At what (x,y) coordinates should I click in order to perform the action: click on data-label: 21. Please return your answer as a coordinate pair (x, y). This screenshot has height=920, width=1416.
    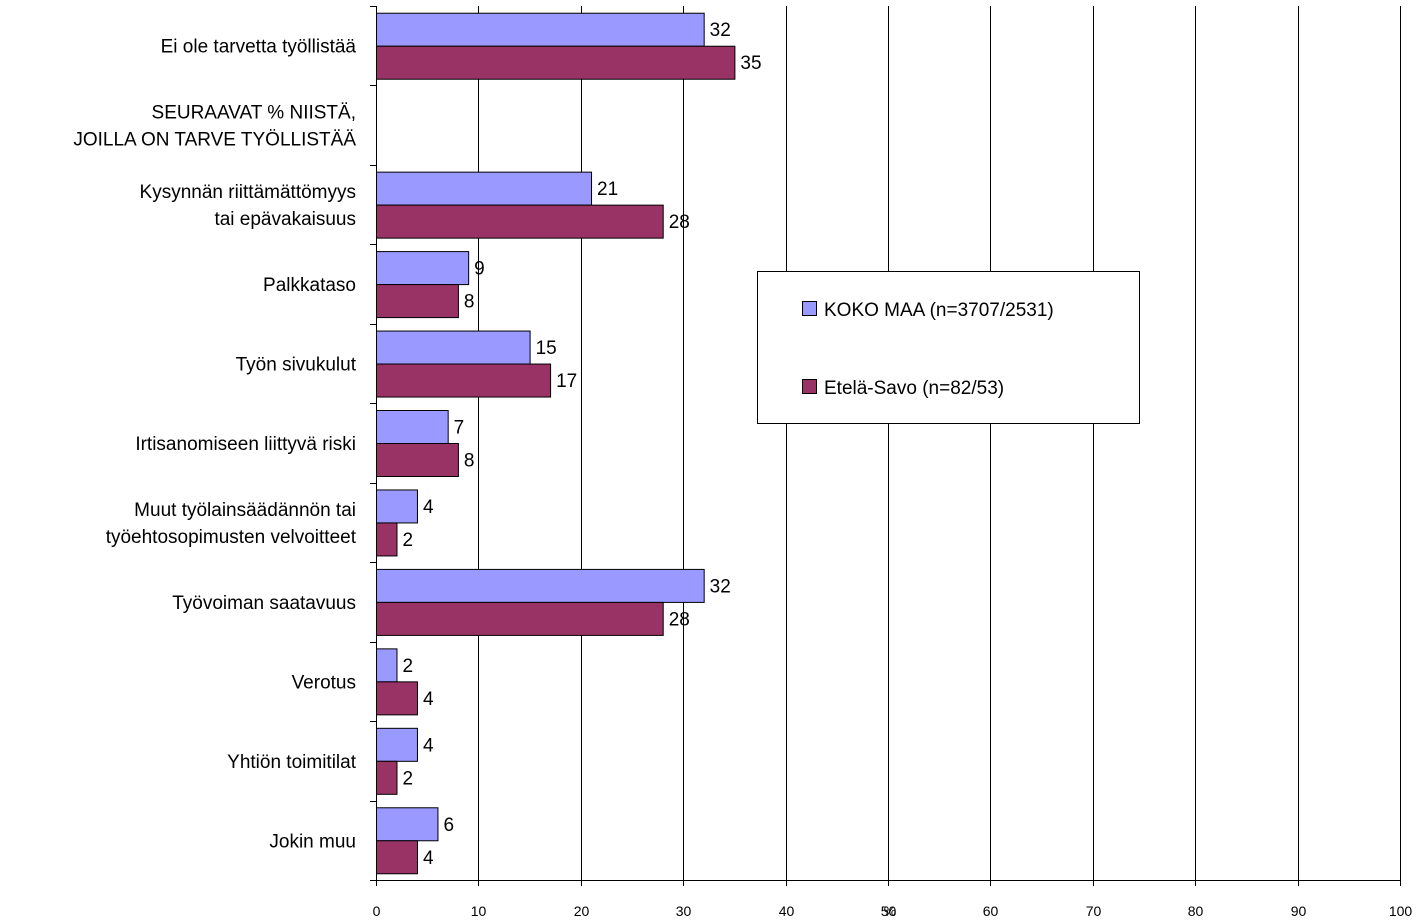
    Looking at the image, I should click on (607, 189).